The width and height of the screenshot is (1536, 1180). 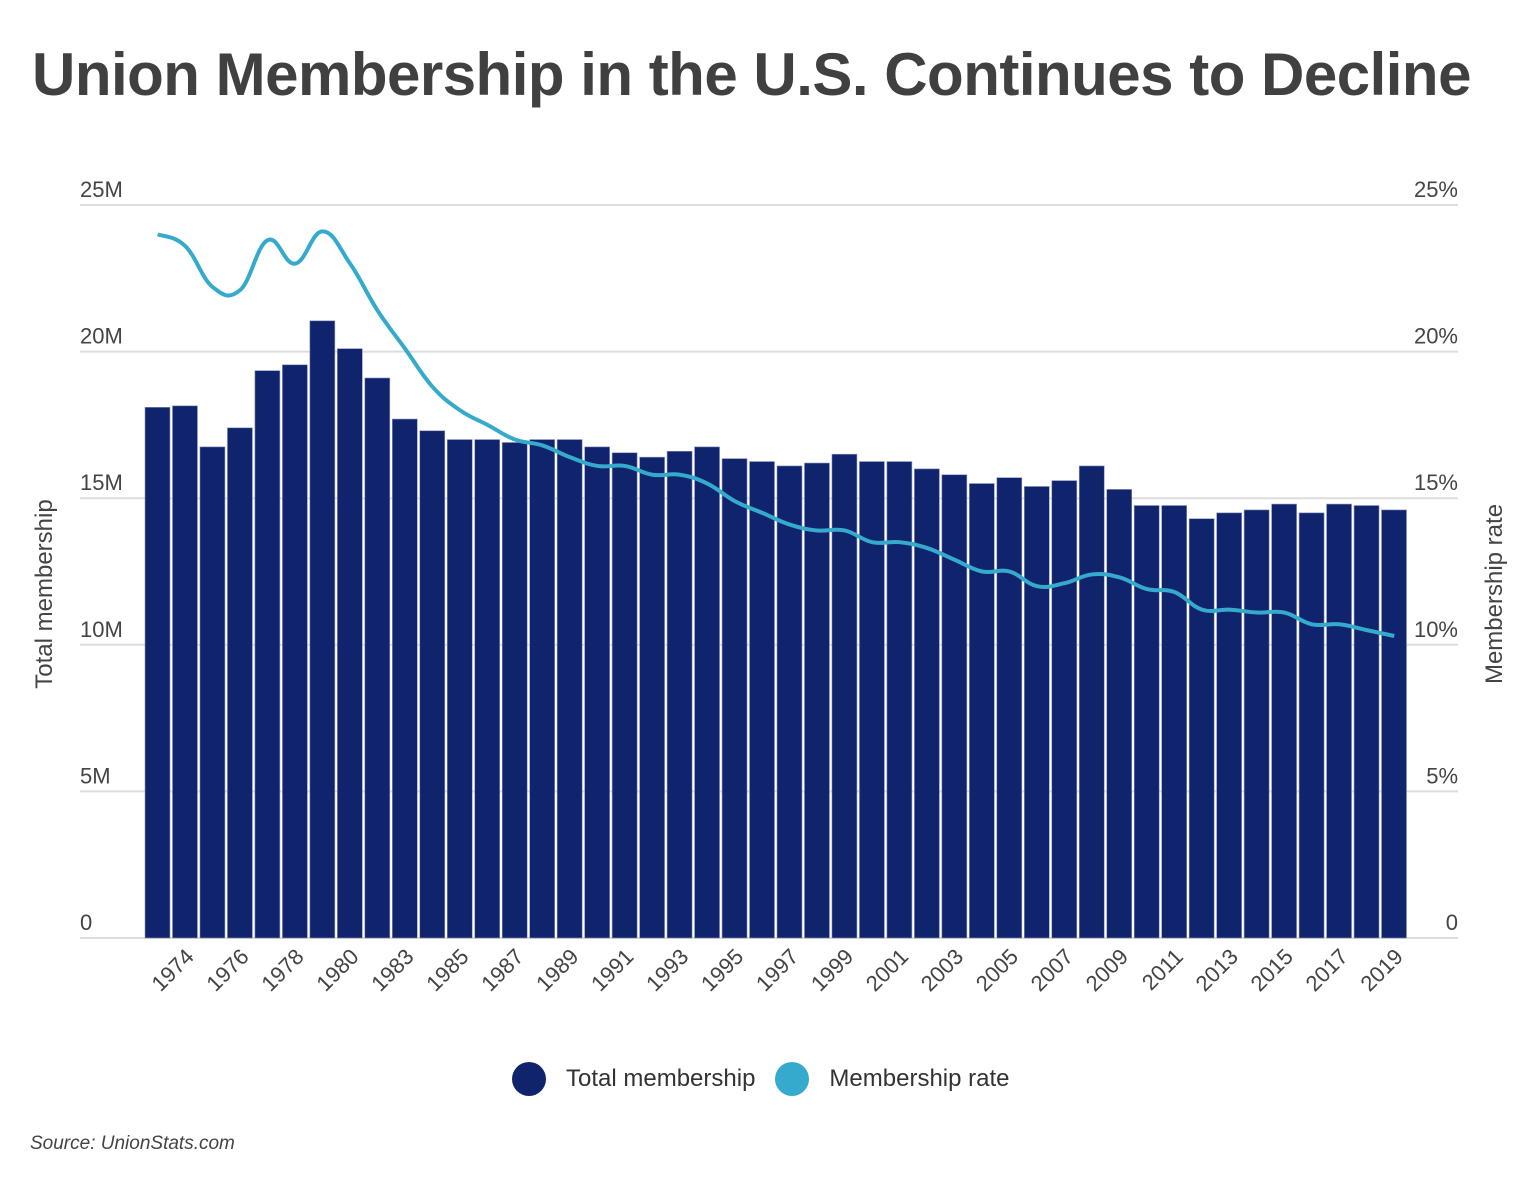 What do you see at coordinates (919, 1078) in the screenshot?
I see `legend-label: Membership rate` at bounding box center [919, 1078].